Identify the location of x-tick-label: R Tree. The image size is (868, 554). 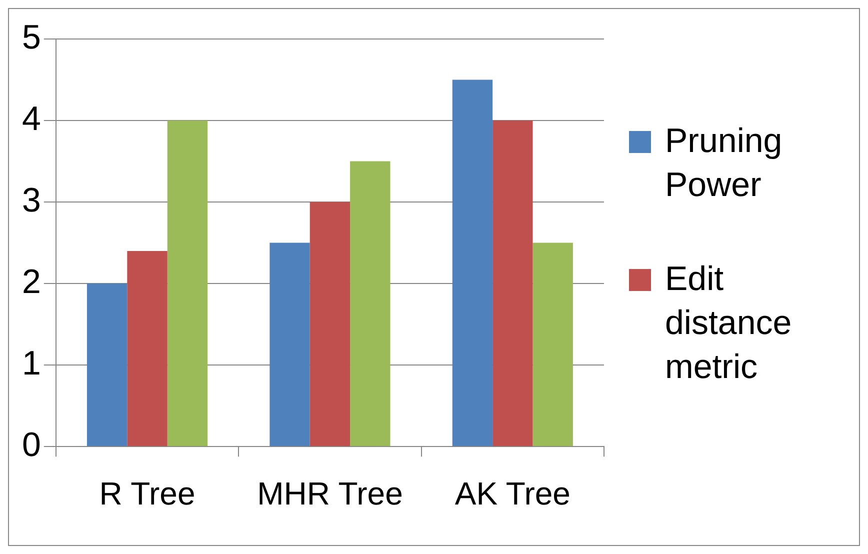
(147, 494).